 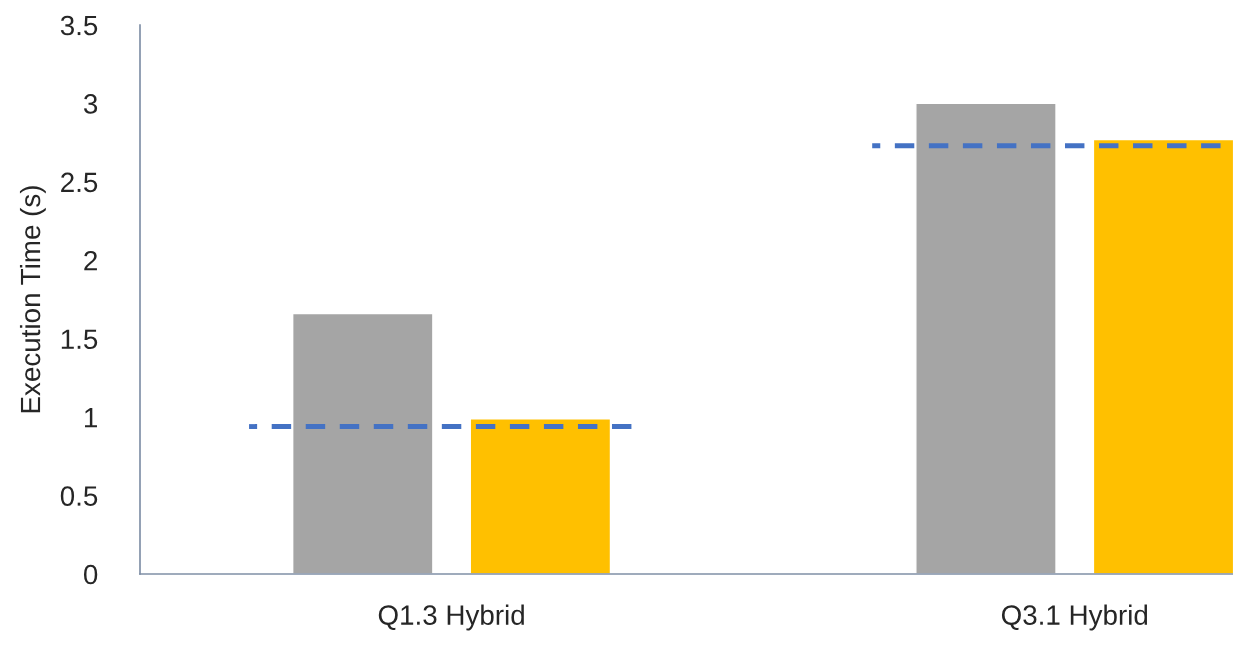 What do you see at coordinates (90, 104) in the screenshot?
I see `y-tick-label: 3` at bounding box center [90, 104].